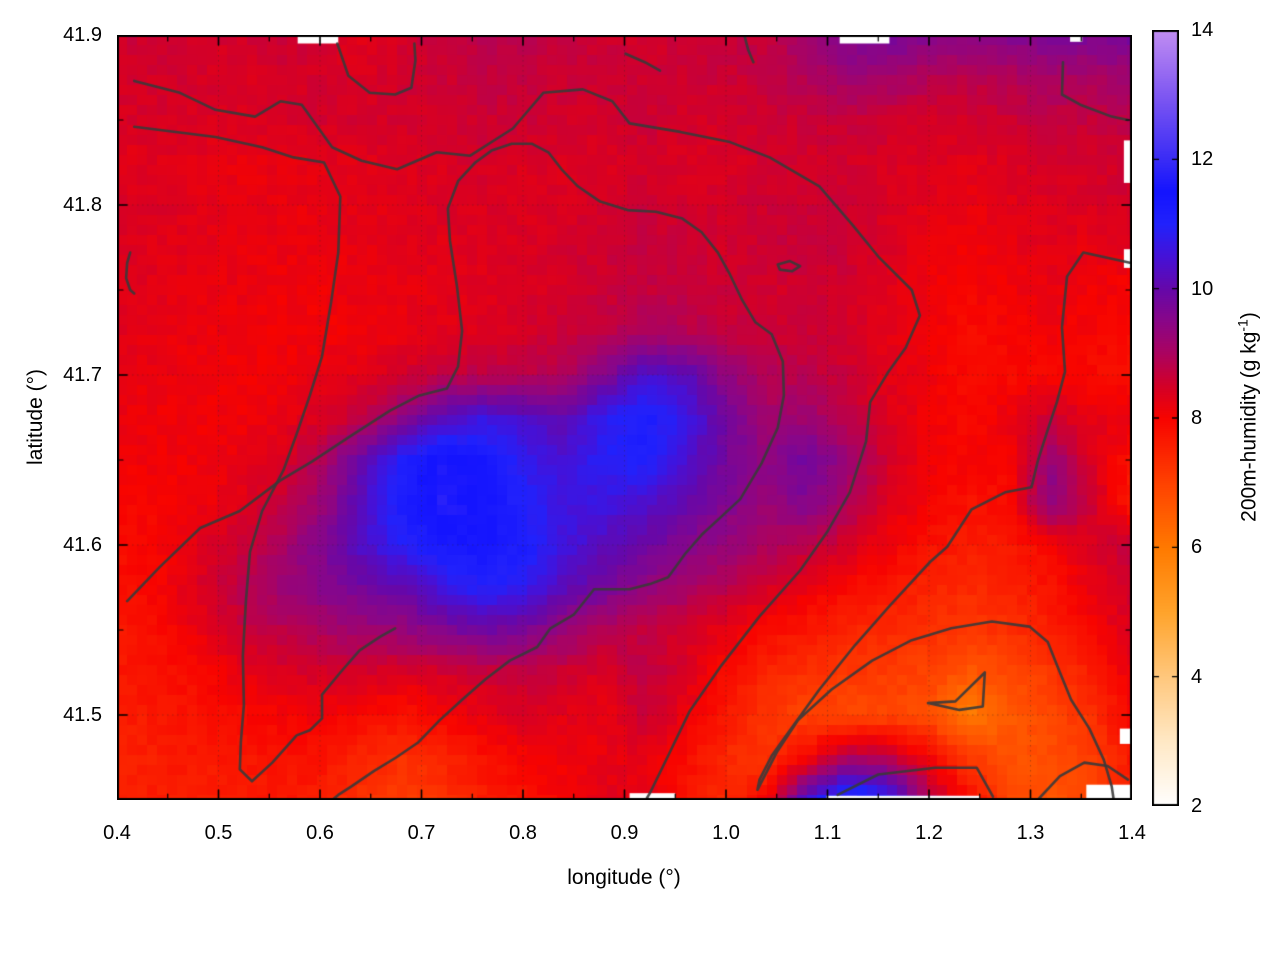 The width and height of the screenshot is (1280, 960). What do you see at coordinates (82, 35) in the screenshot?
I see `y-tick-label: 41.9` at bounding box center [82, 35].